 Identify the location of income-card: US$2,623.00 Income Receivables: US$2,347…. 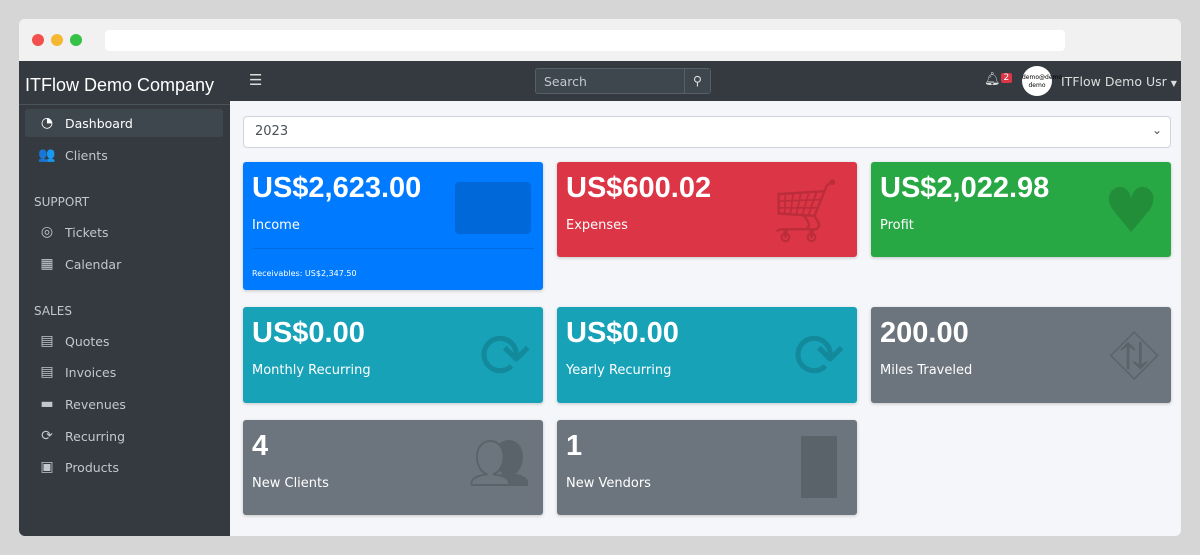
(393, 226).